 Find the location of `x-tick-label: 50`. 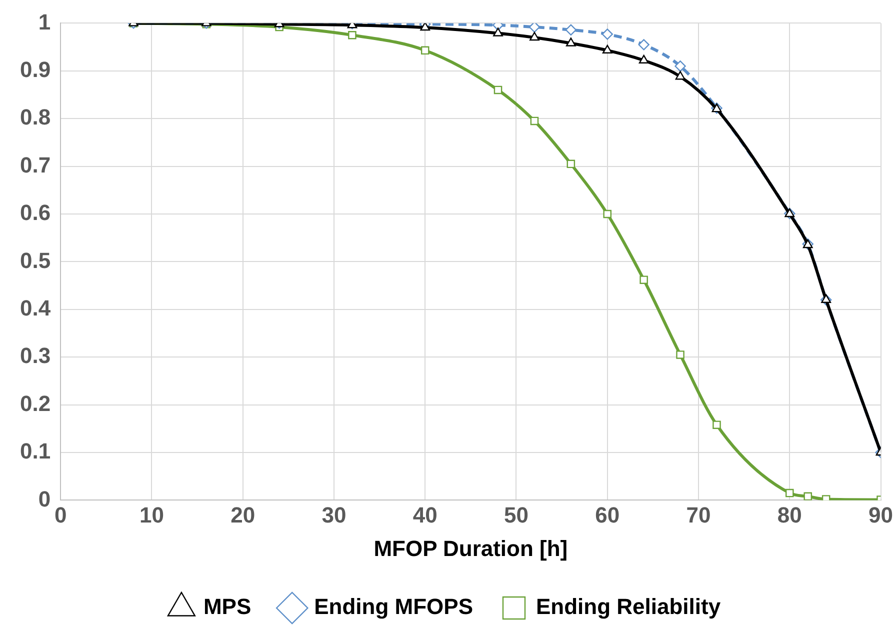

x-tick-label: 50 is located at coordinates (516, 515).